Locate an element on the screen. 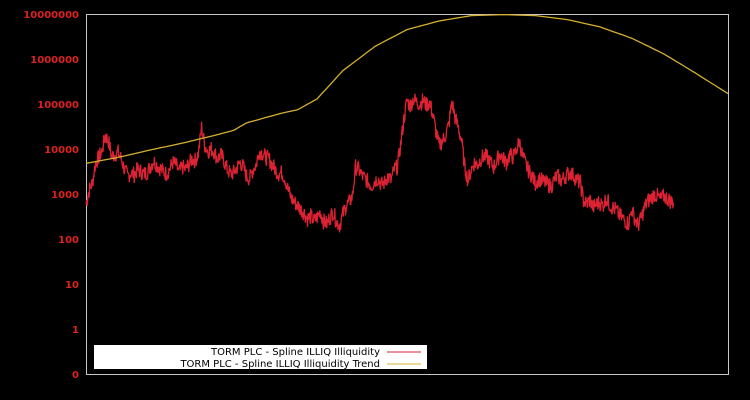  legend-box is located at coordinates (260, 357).